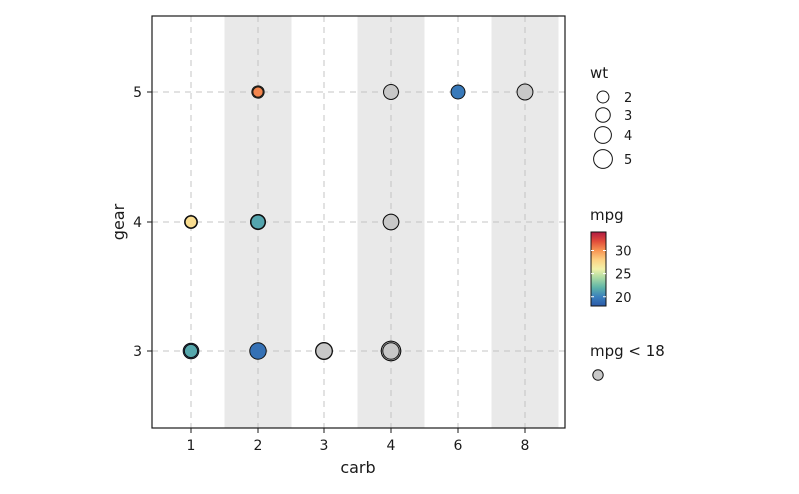  What do you see at coordinates (118, 221) in the screenshot?
I see `y-axis-title: gear` at bounding box center [118, 221].